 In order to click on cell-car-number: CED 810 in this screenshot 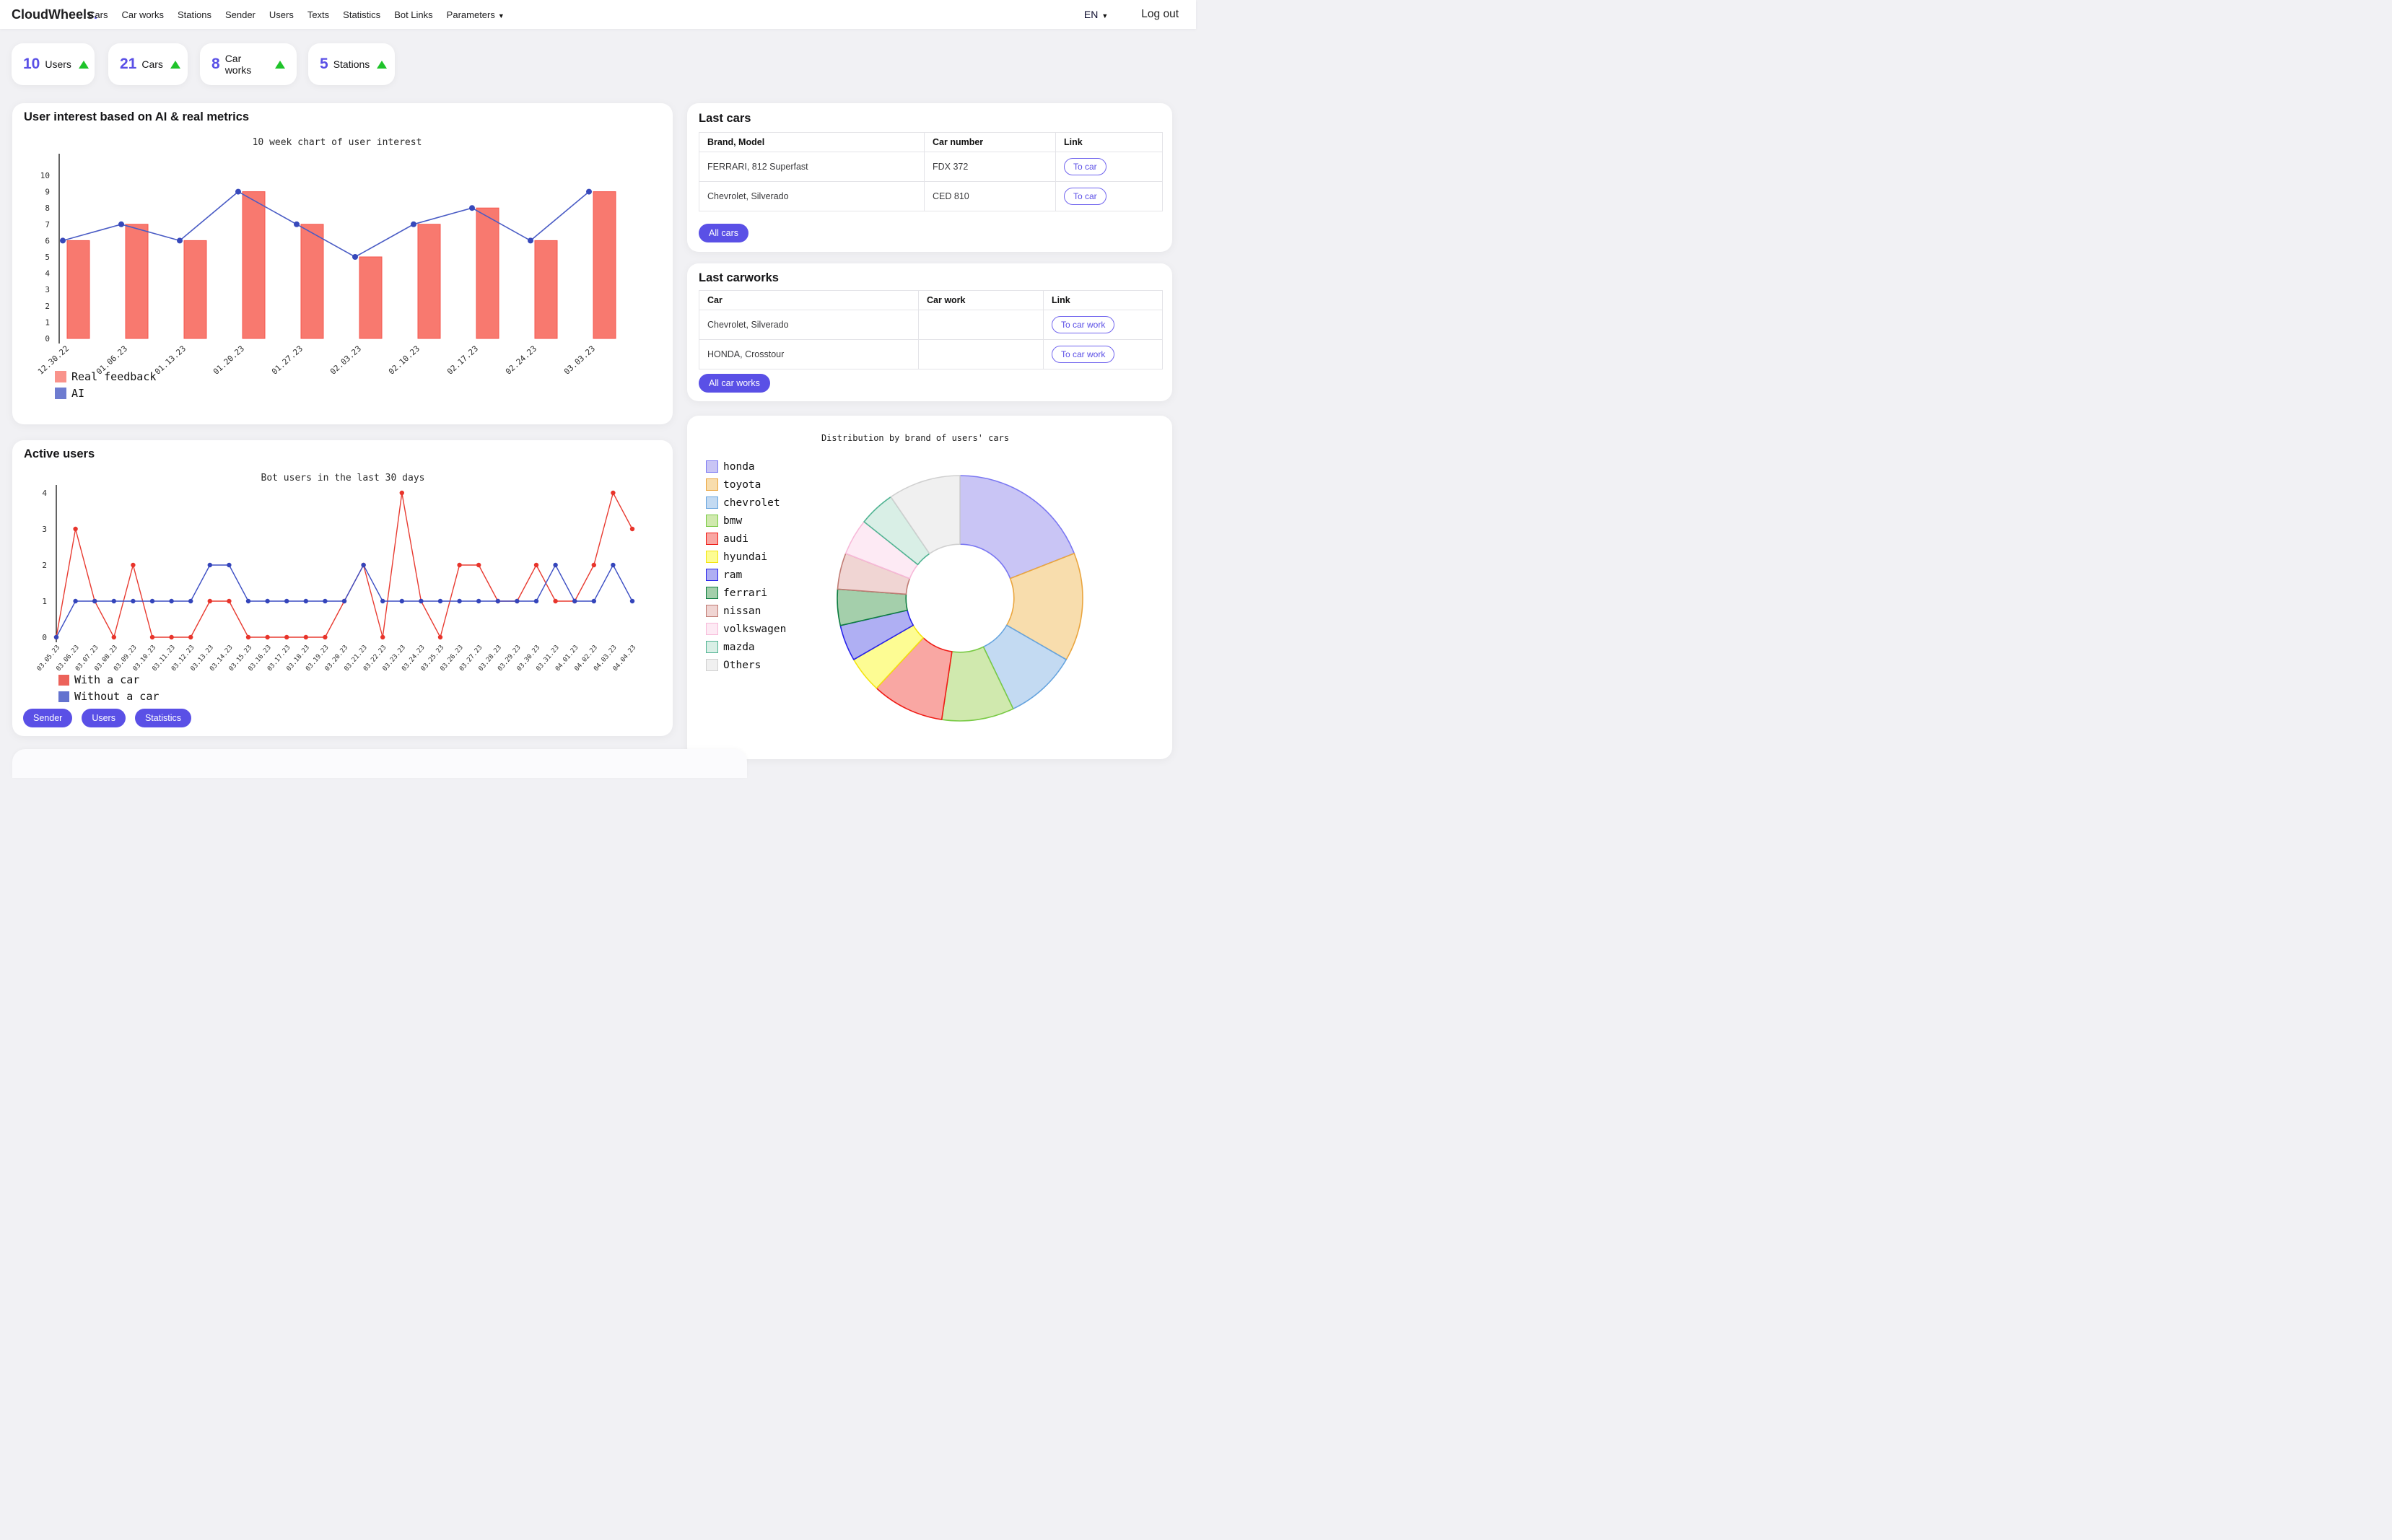, I will do `click(990, 196)`.